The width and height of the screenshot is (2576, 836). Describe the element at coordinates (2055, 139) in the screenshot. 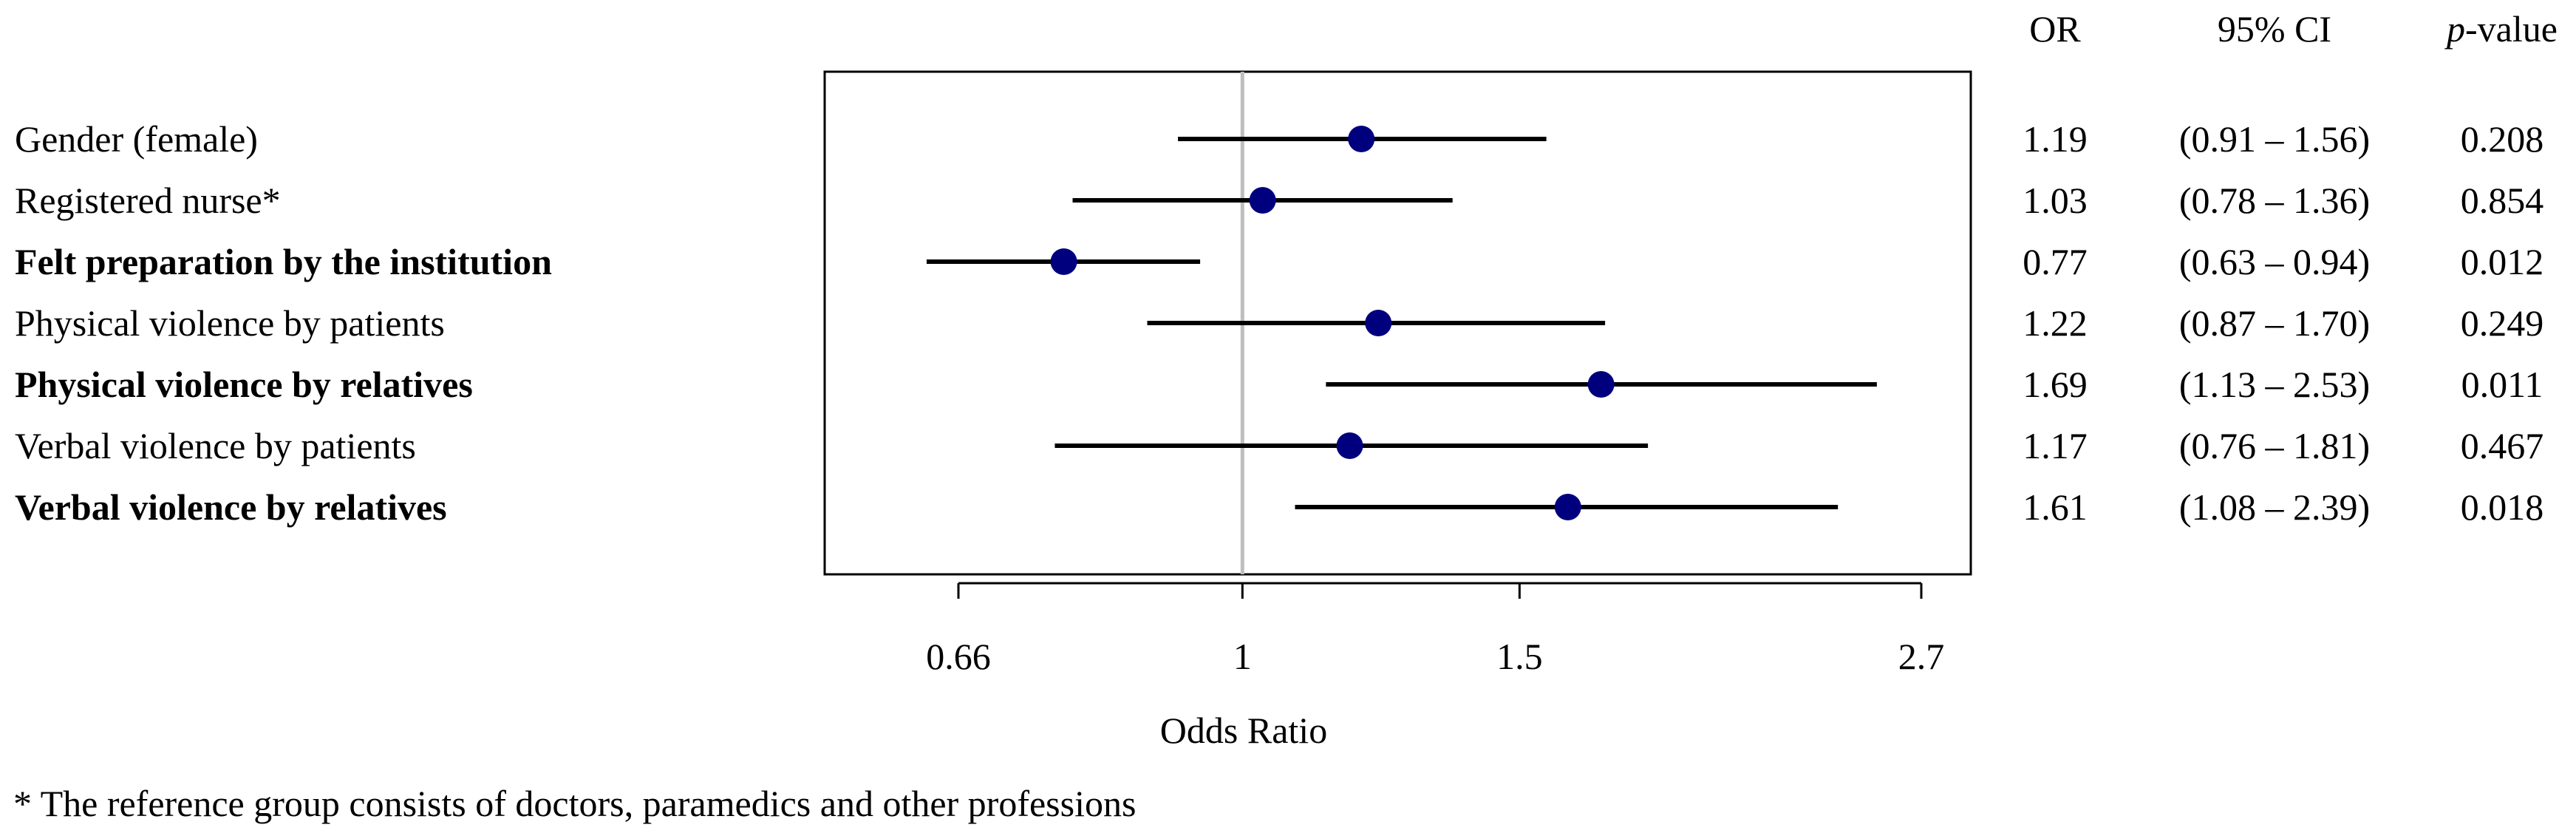

I see `or-value: 1.19` at that location.